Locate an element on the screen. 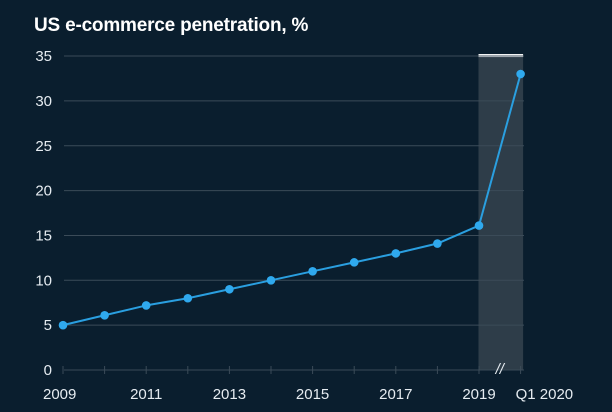 The width and height of the screenshot is (612, 412). x-tick-label: 2017 is located at coordinates (395, 394).